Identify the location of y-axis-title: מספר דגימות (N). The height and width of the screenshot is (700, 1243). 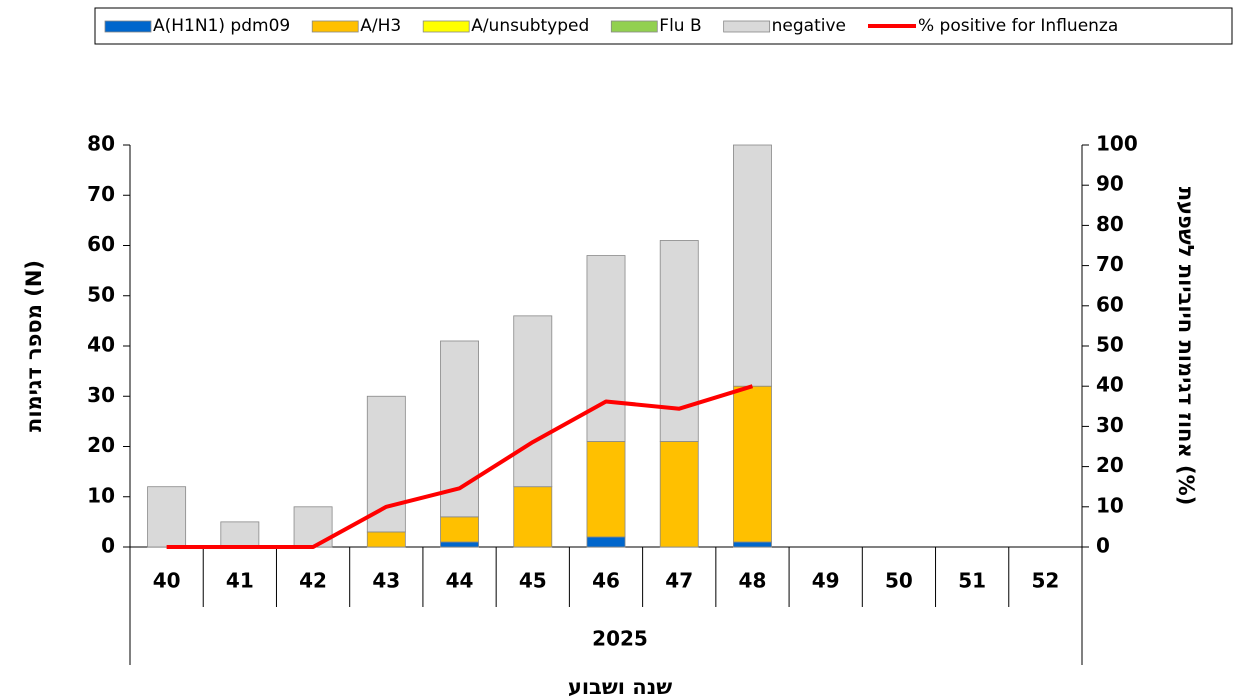
(34, 346).